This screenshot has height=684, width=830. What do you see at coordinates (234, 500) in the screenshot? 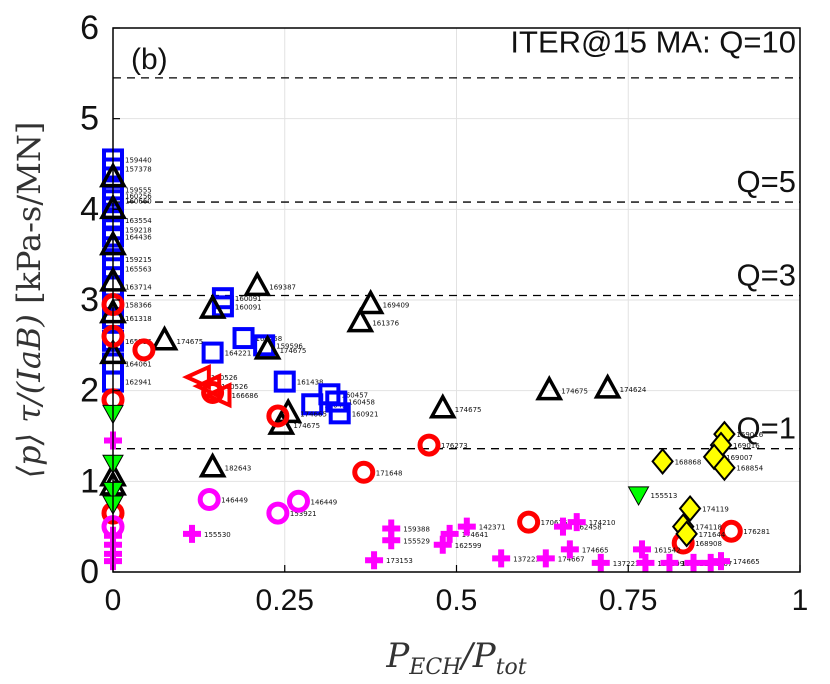
I see `shot-label: 146449` at bounding box center [234, 500].